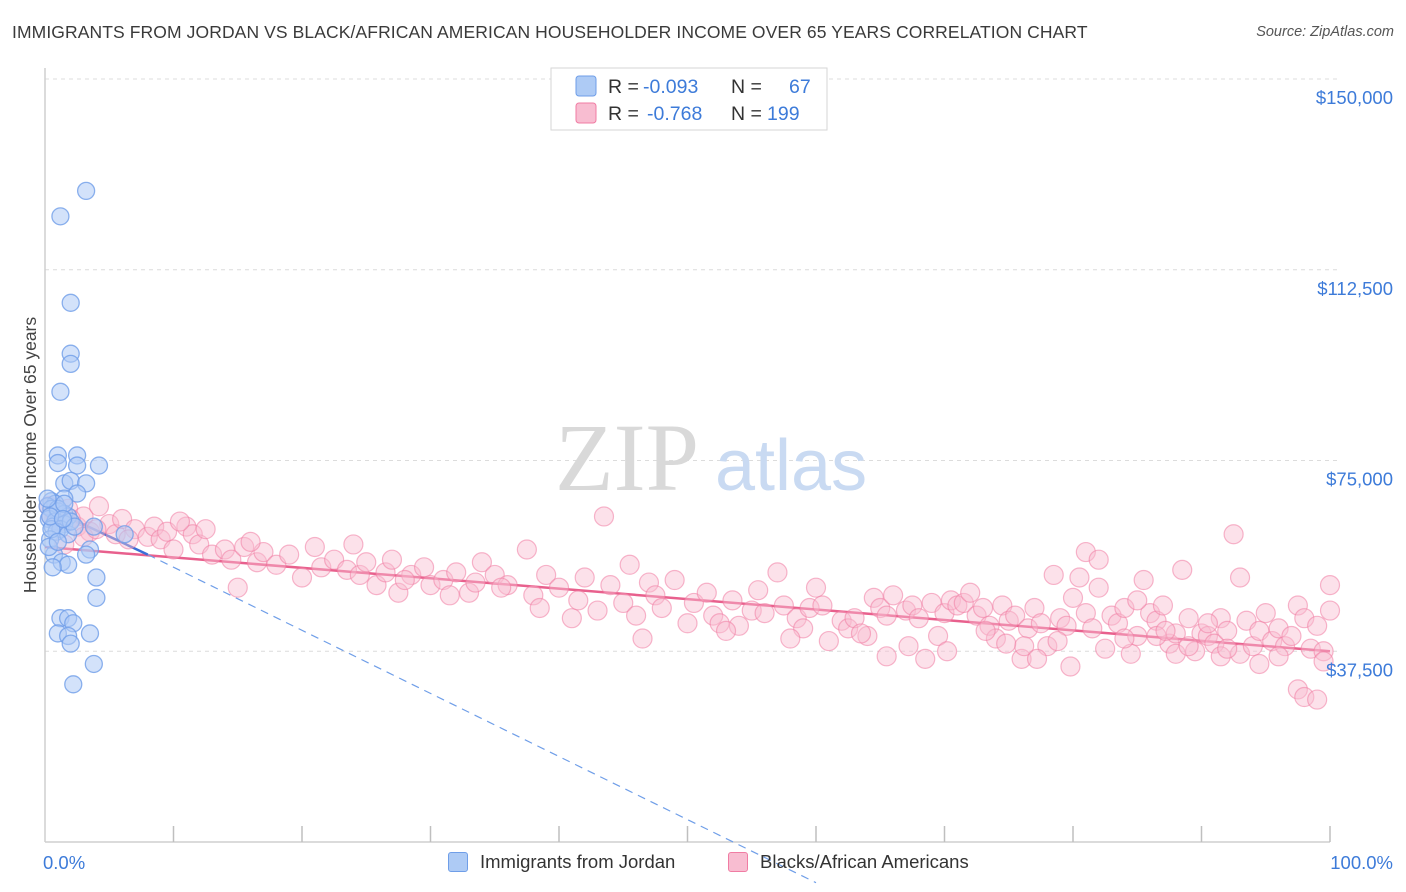 Image resolution: width=1406 pixels, height=892 pixels. What do you see at coordinates (1355, 288) in the screenshot?
I see `y-tick-label: $112,500` at bounding box center [1355, 288].